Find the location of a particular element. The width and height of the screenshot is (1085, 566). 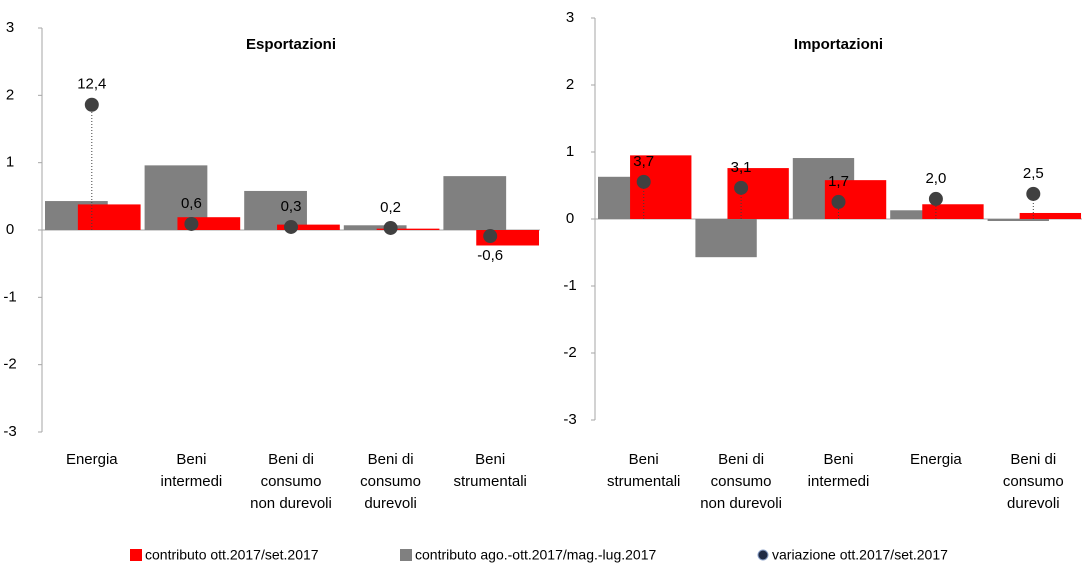

legend-label: contributo ago.-ott.2017/mag.-lug.2017 is located at coordinates (535, 555).